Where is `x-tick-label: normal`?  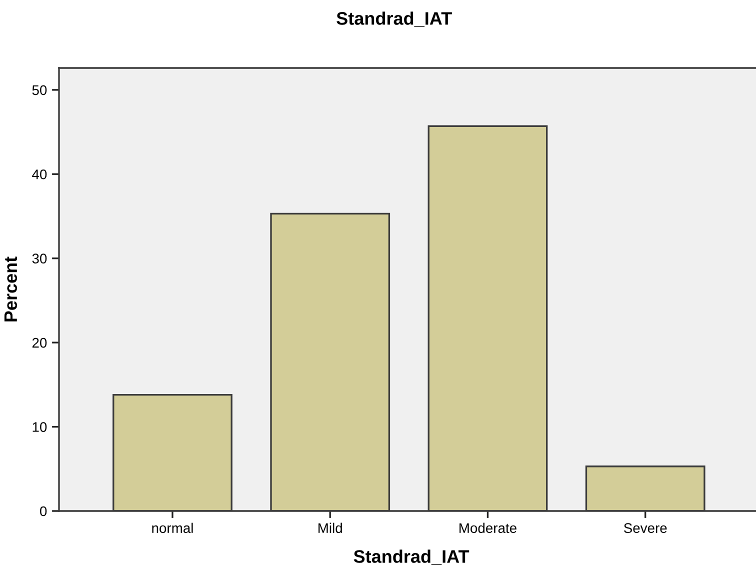 x-tick-label: normal is located at coordinates (172, 528).